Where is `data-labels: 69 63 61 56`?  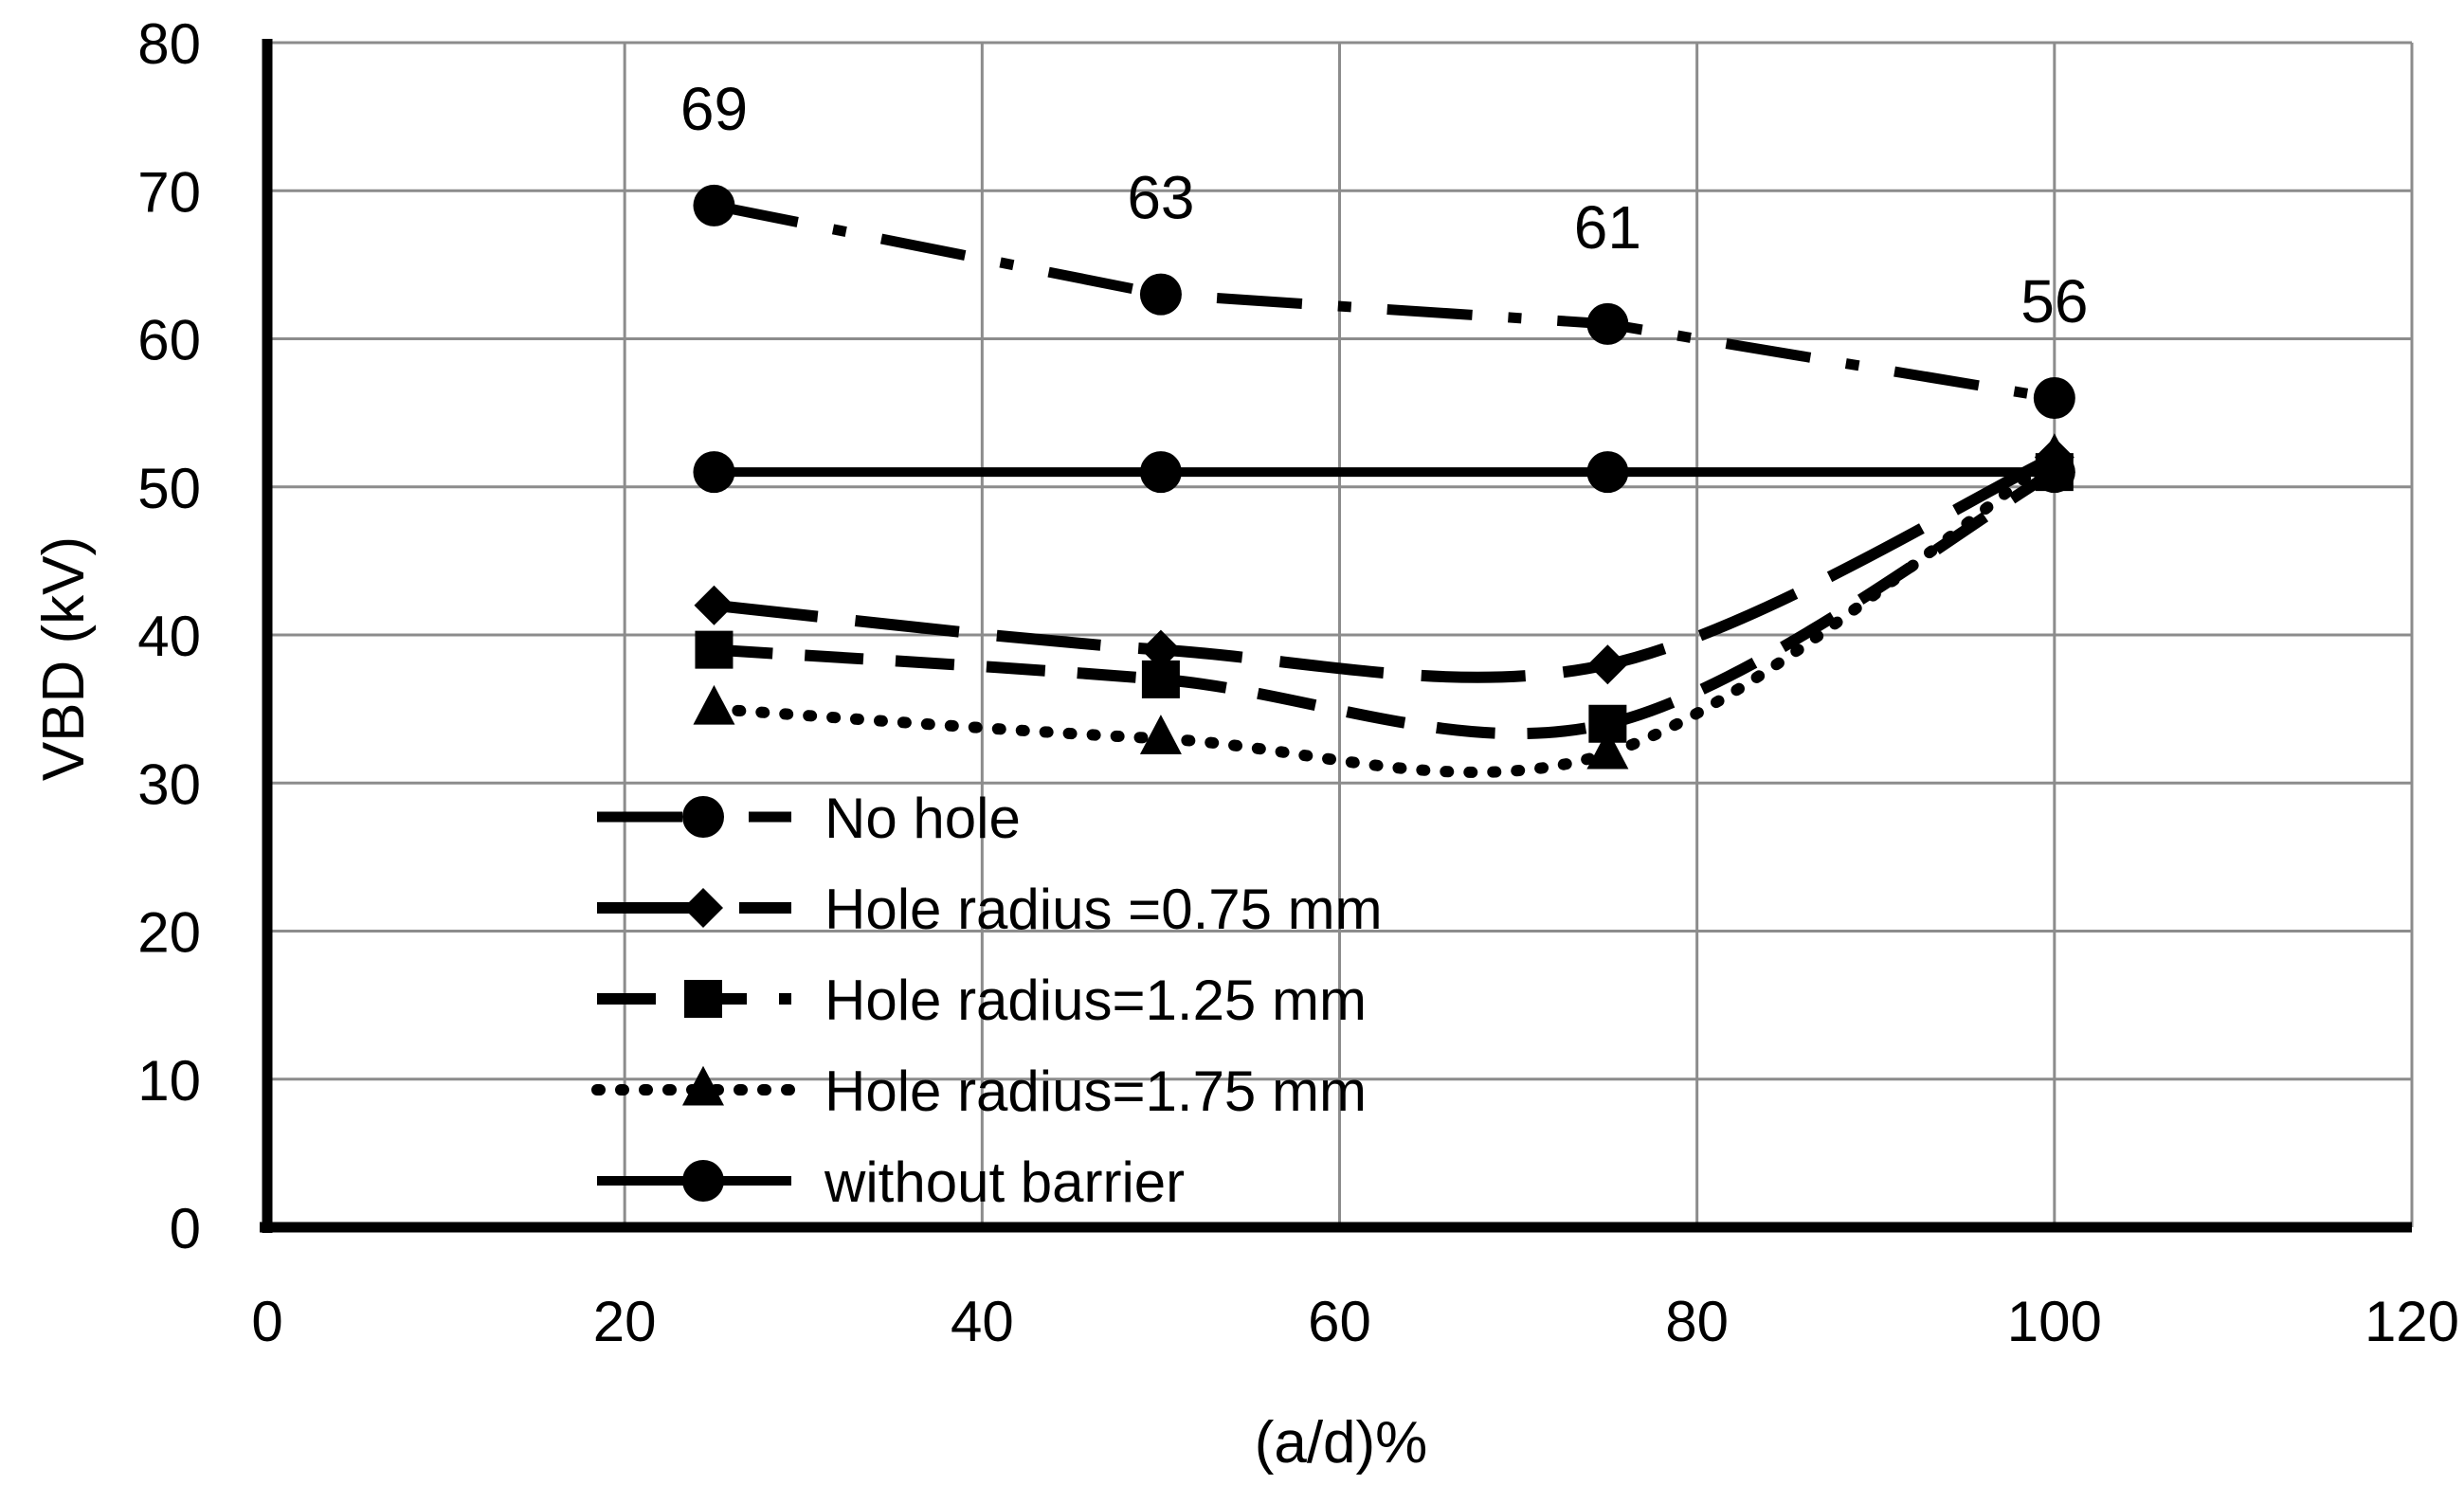
data-labels: 69 63 61 56 is located at coordinates (1384, 205).